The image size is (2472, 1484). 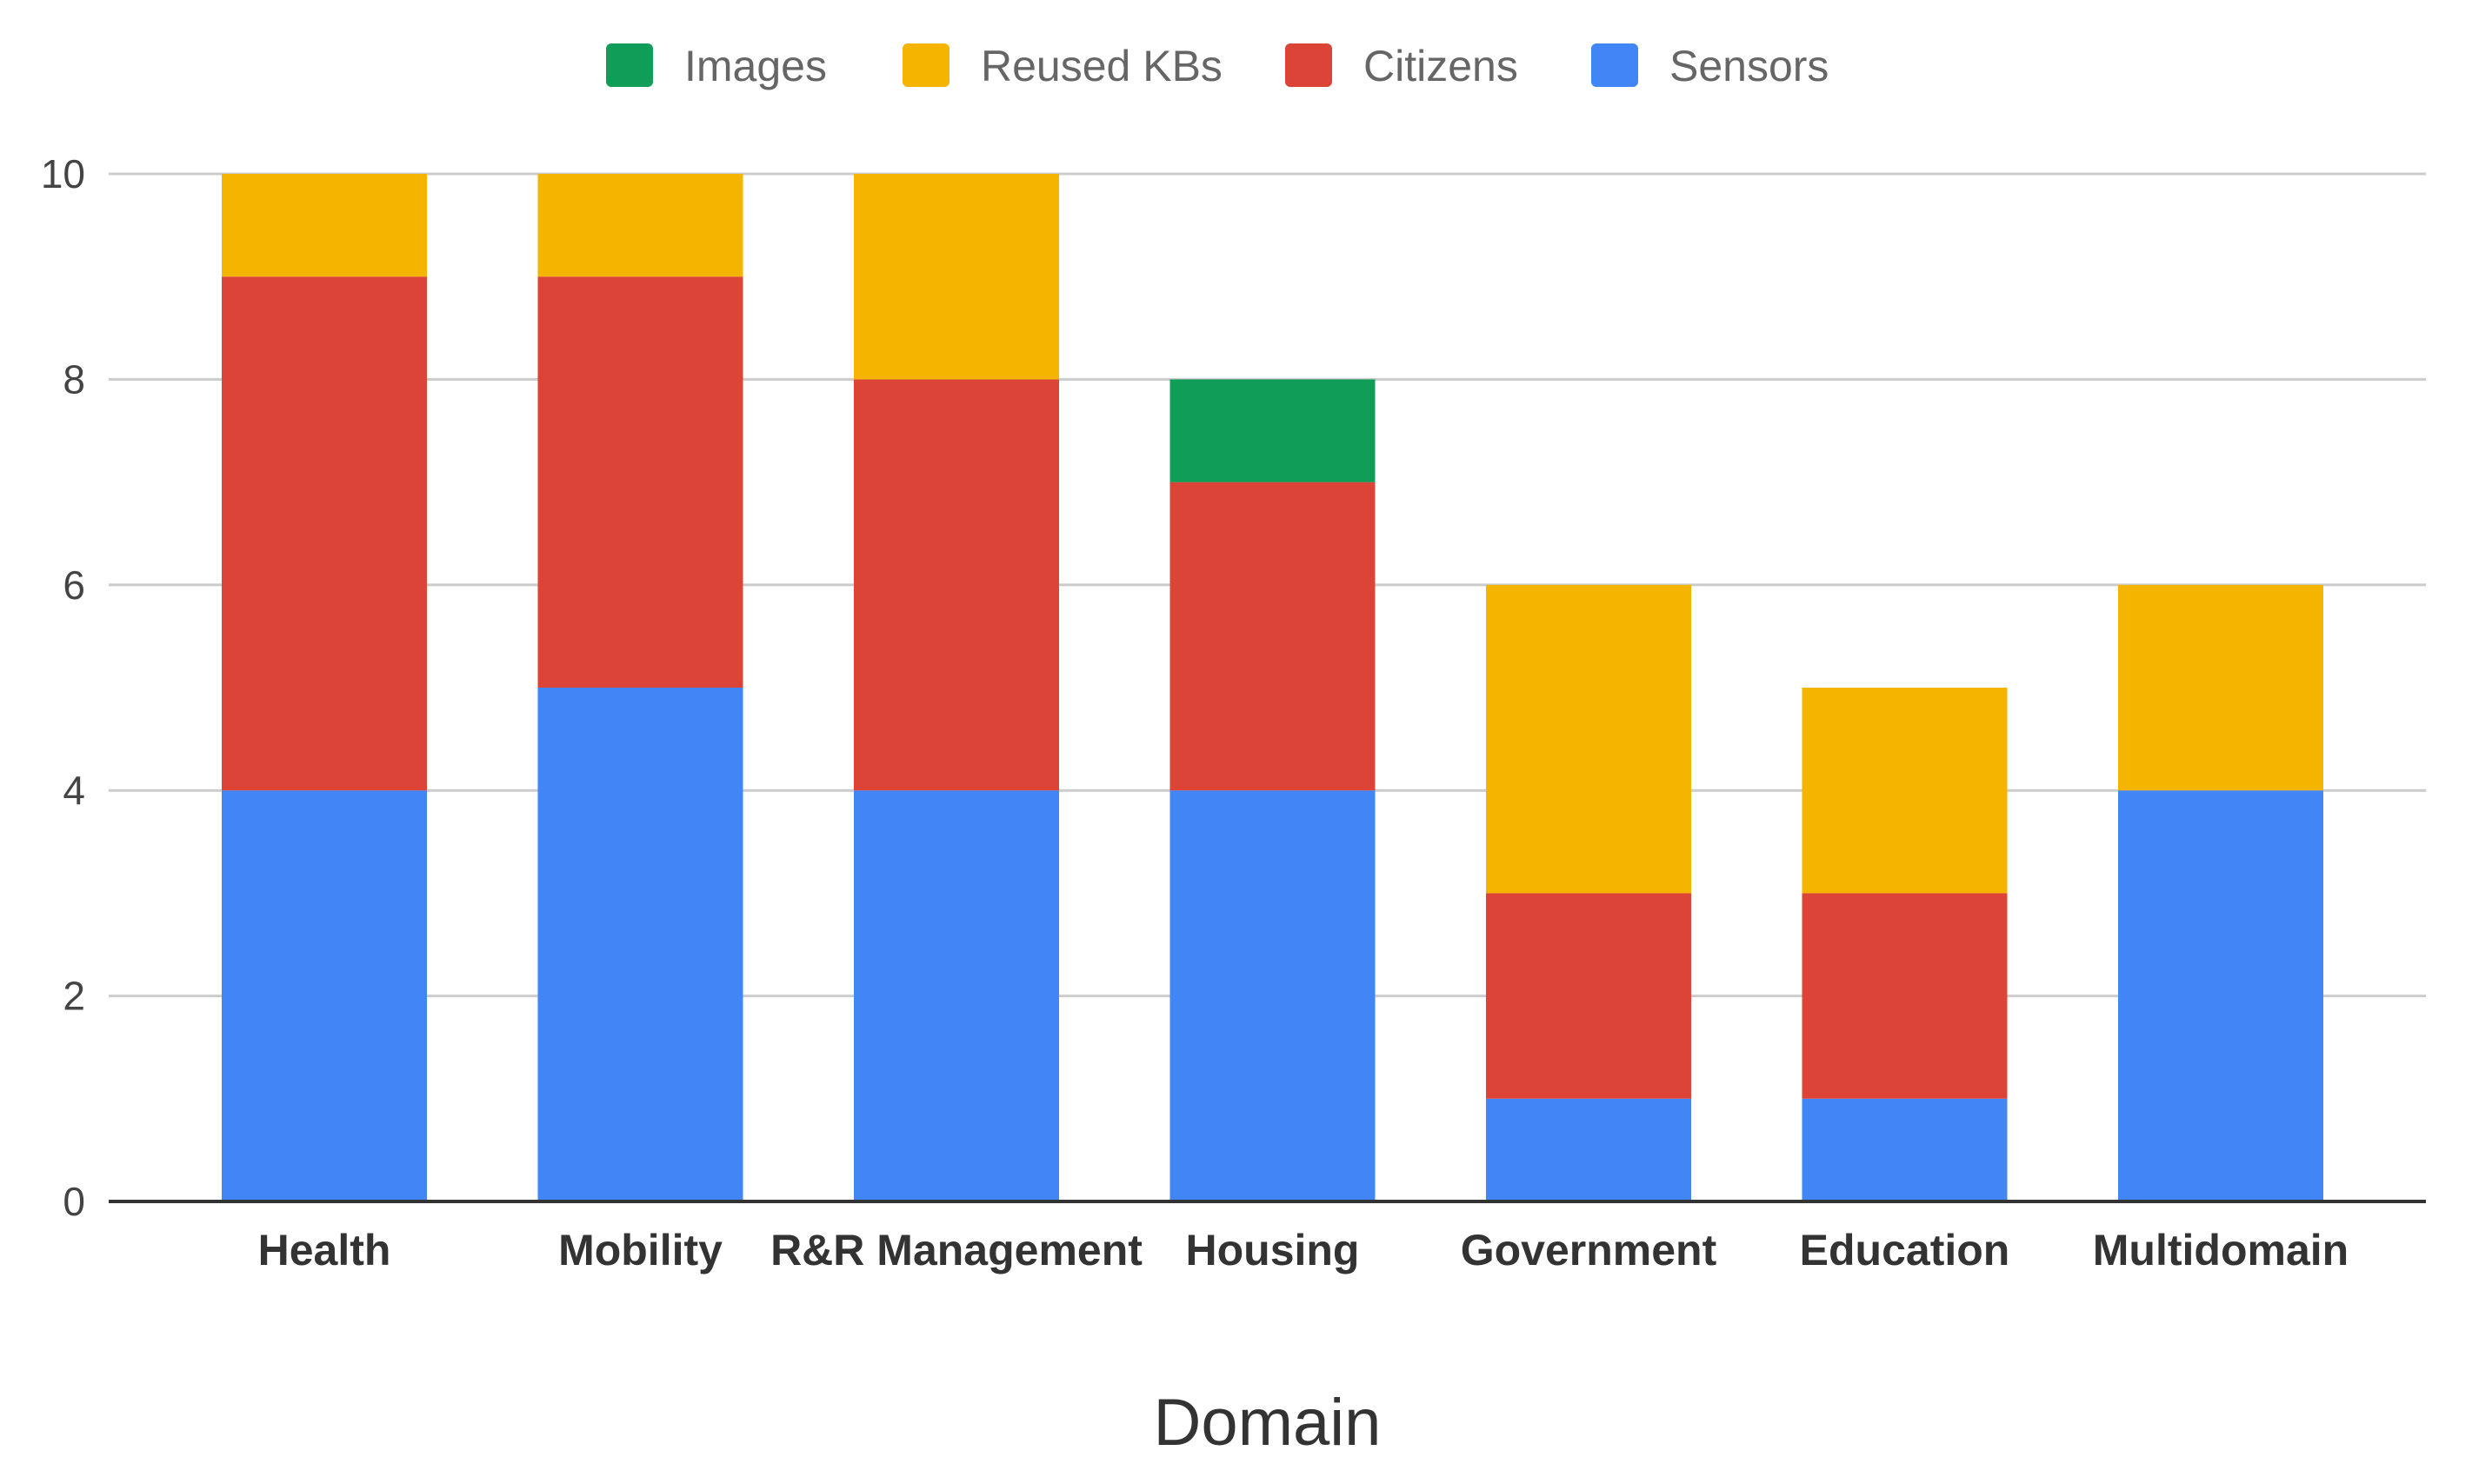 What do you see at coordinates (640, 944) in the screenshot?
I see `bar-mobility-sensors` at bounding box center [640, 944].